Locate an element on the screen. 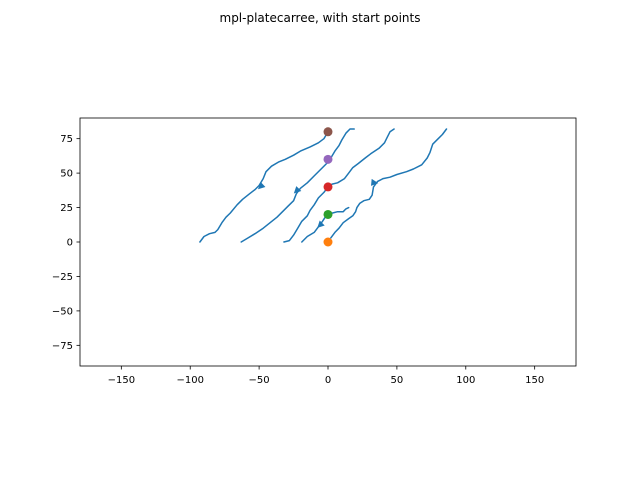 The image size is (640, 480). x-tick-label: −50 is located at coordinates (259, 380).